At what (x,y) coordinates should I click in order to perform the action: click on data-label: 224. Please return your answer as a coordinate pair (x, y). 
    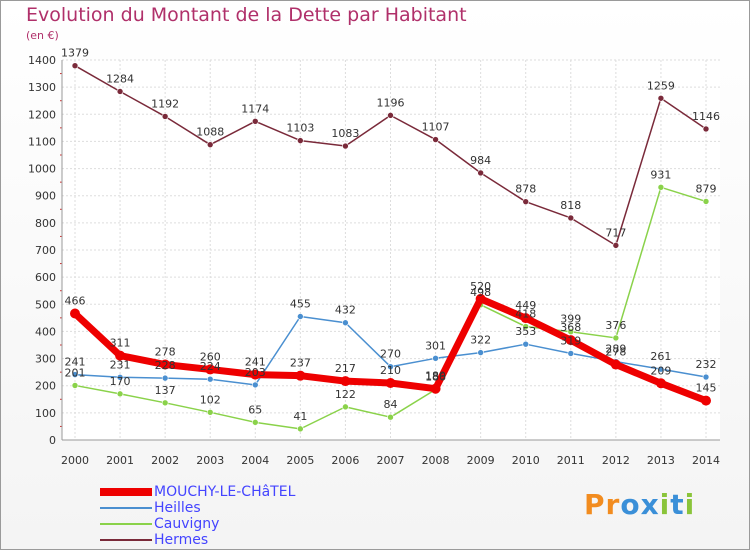
    Looking at the image, I should click on (210, 366).